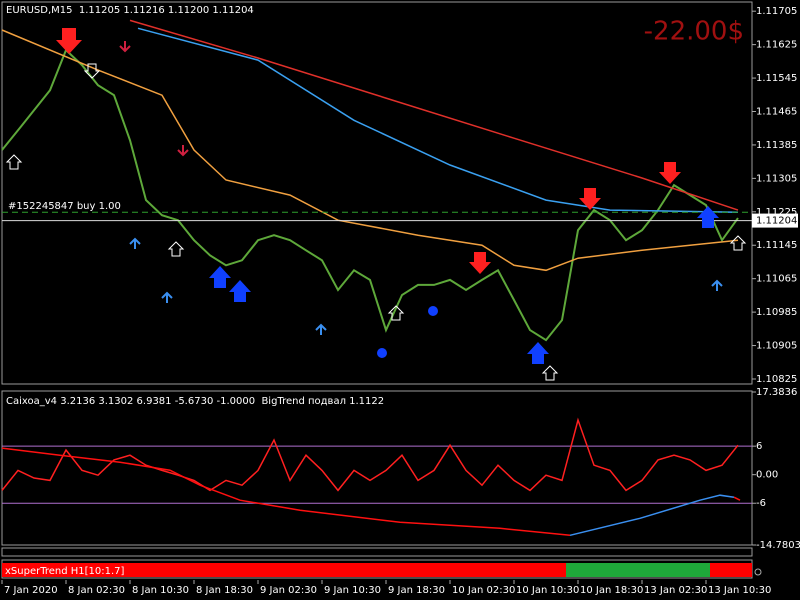 The image size is (800, 600). What do you see at coordinates (776, 379) in the screenshot?
I see `y-tick-label: 1.10825` at bounding box center [776, 379].